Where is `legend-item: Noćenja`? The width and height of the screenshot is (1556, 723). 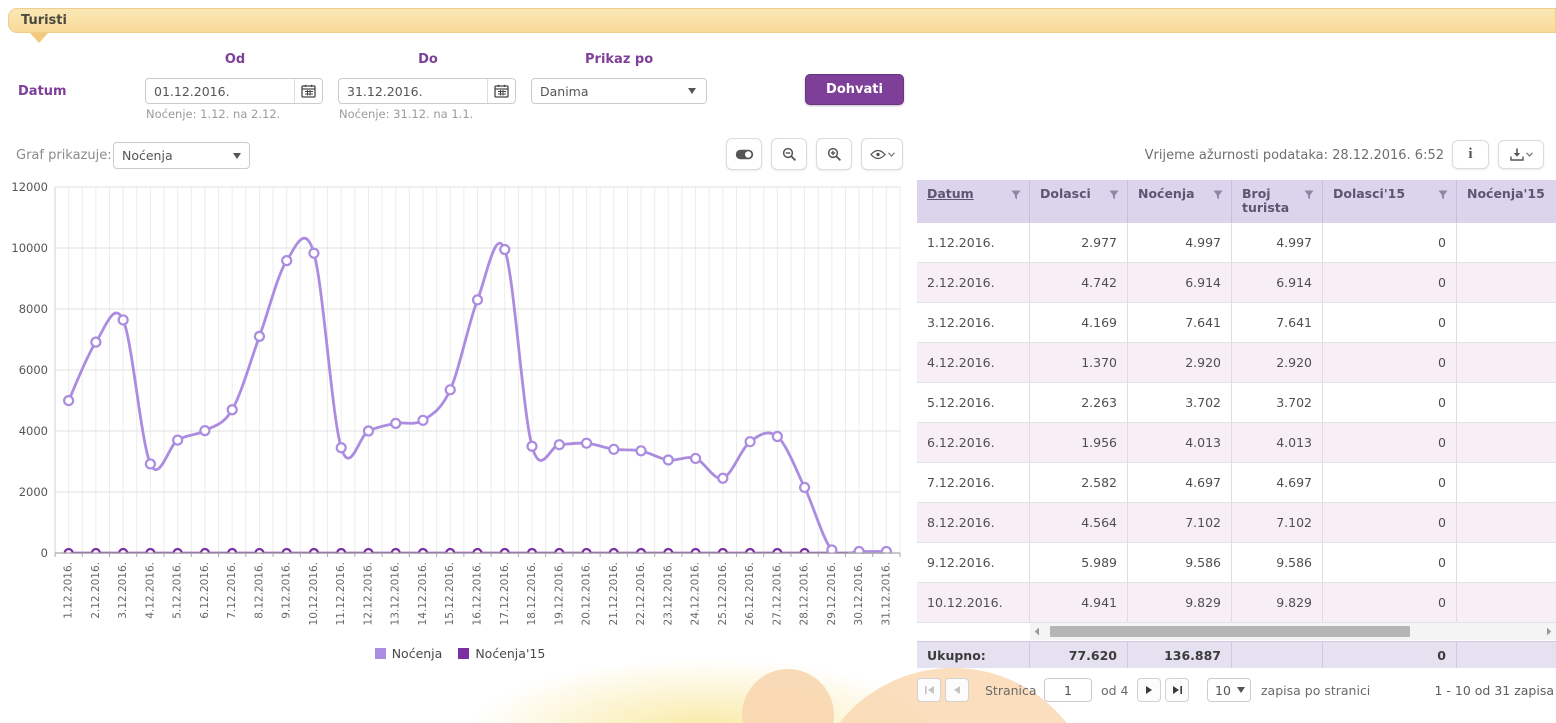 legend-item: Noćenja is located at coordinates (408, 653).